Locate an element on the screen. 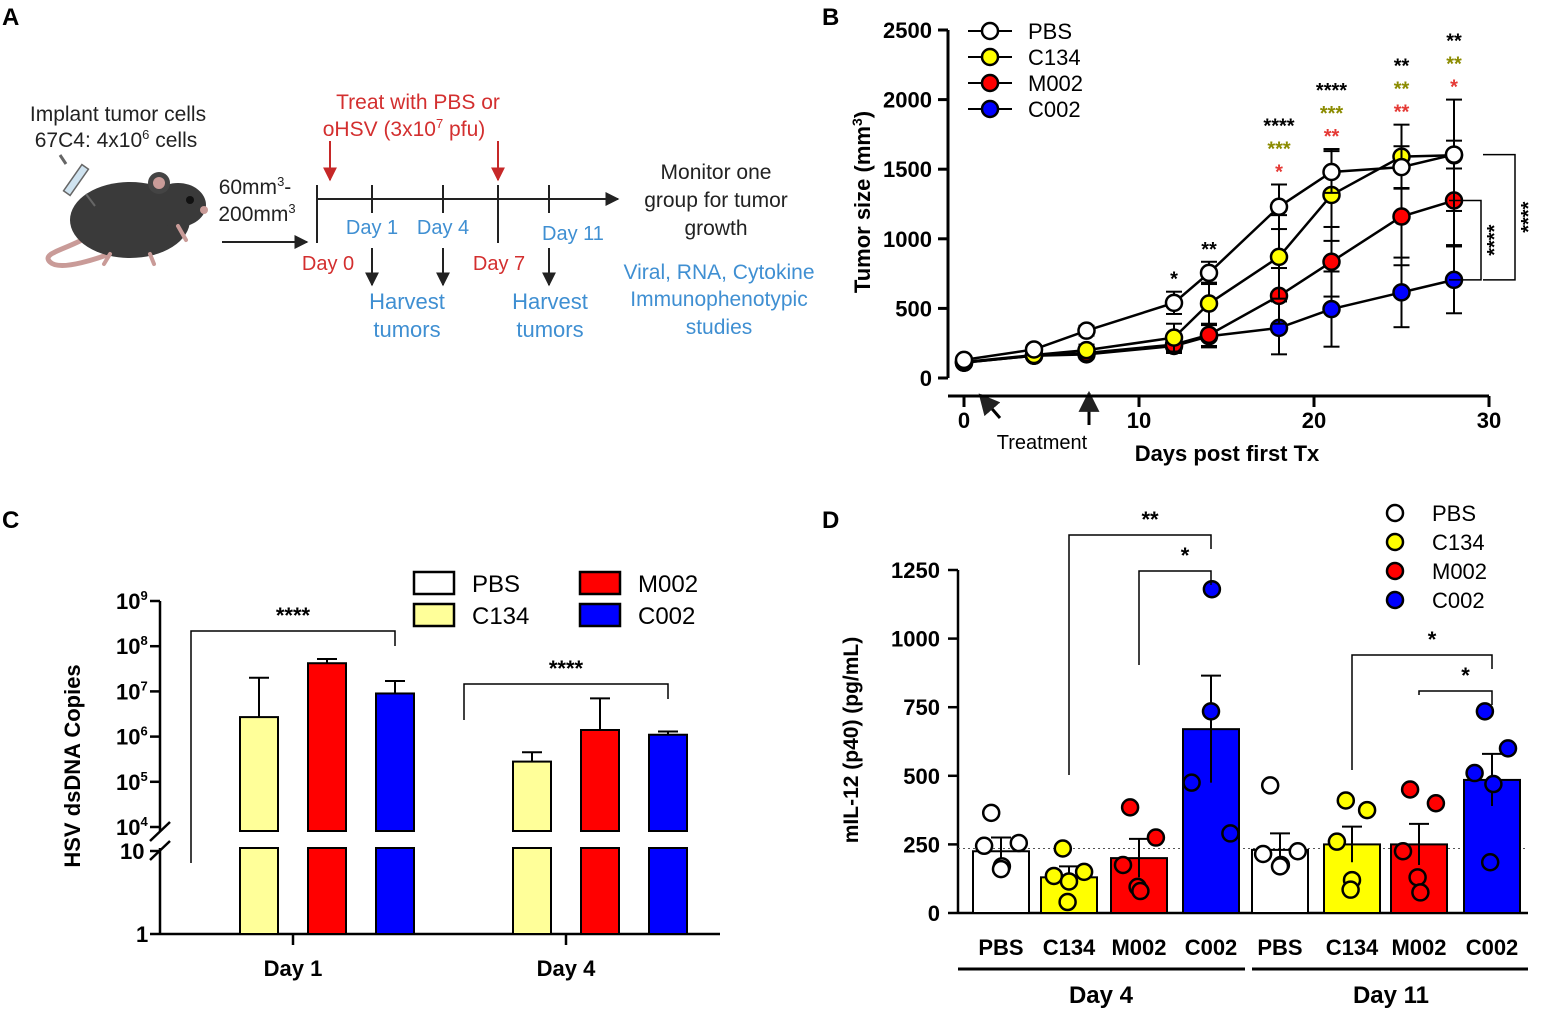 This screenshot has width=1549, height=1019. d-x-tick-label: C134 is located at coordinates (1069, 947).